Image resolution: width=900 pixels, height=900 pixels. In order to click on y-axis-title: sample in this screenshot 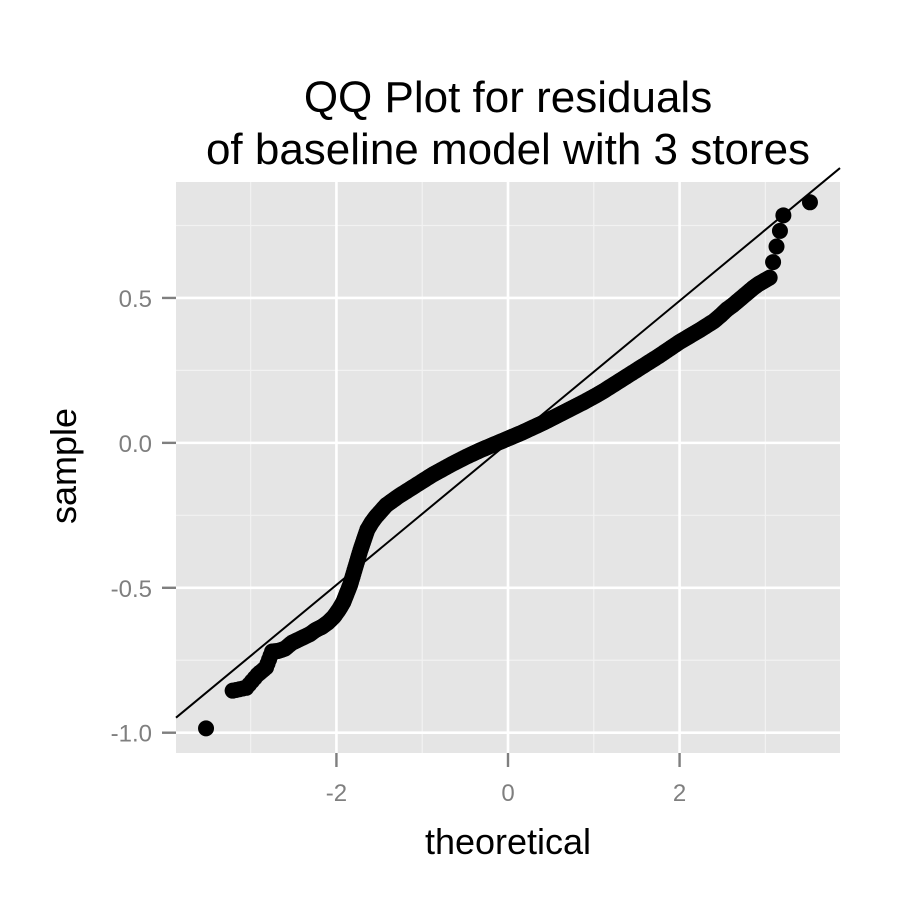, I will do `click(63, 466)`.